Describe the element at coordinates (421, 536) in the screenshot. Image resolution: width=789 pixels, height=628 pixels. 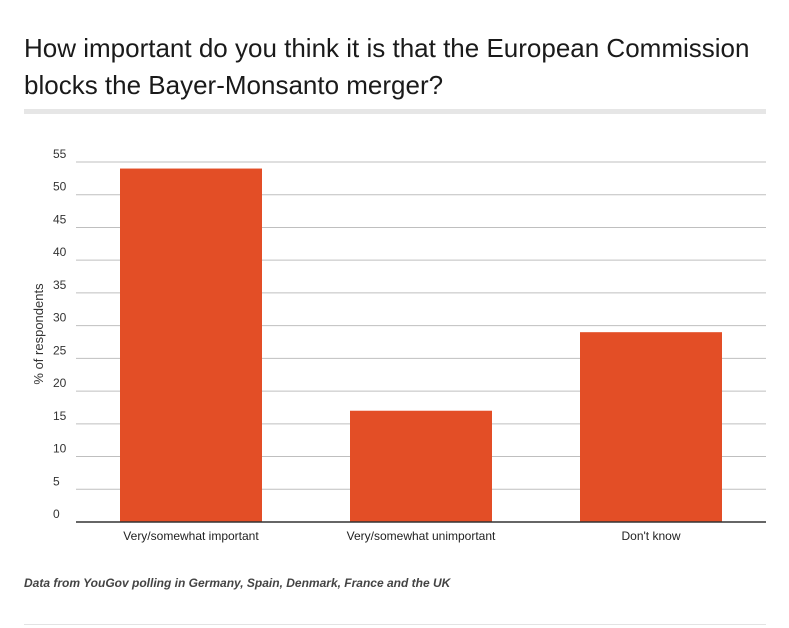
I see `x-category-label: Very/somewhat unimportant` at that location.